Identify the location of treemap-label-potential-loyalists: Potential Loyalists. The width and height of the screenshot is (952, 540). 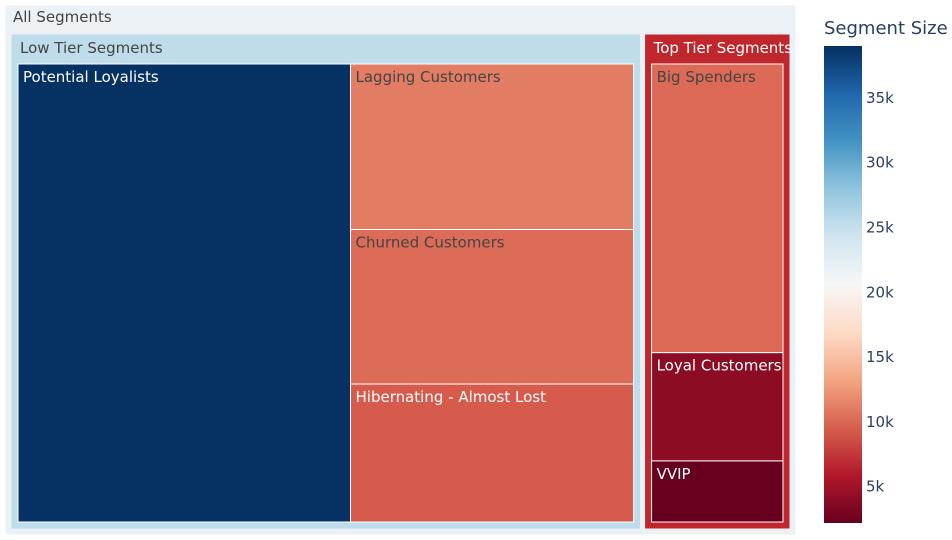
(91, 77).